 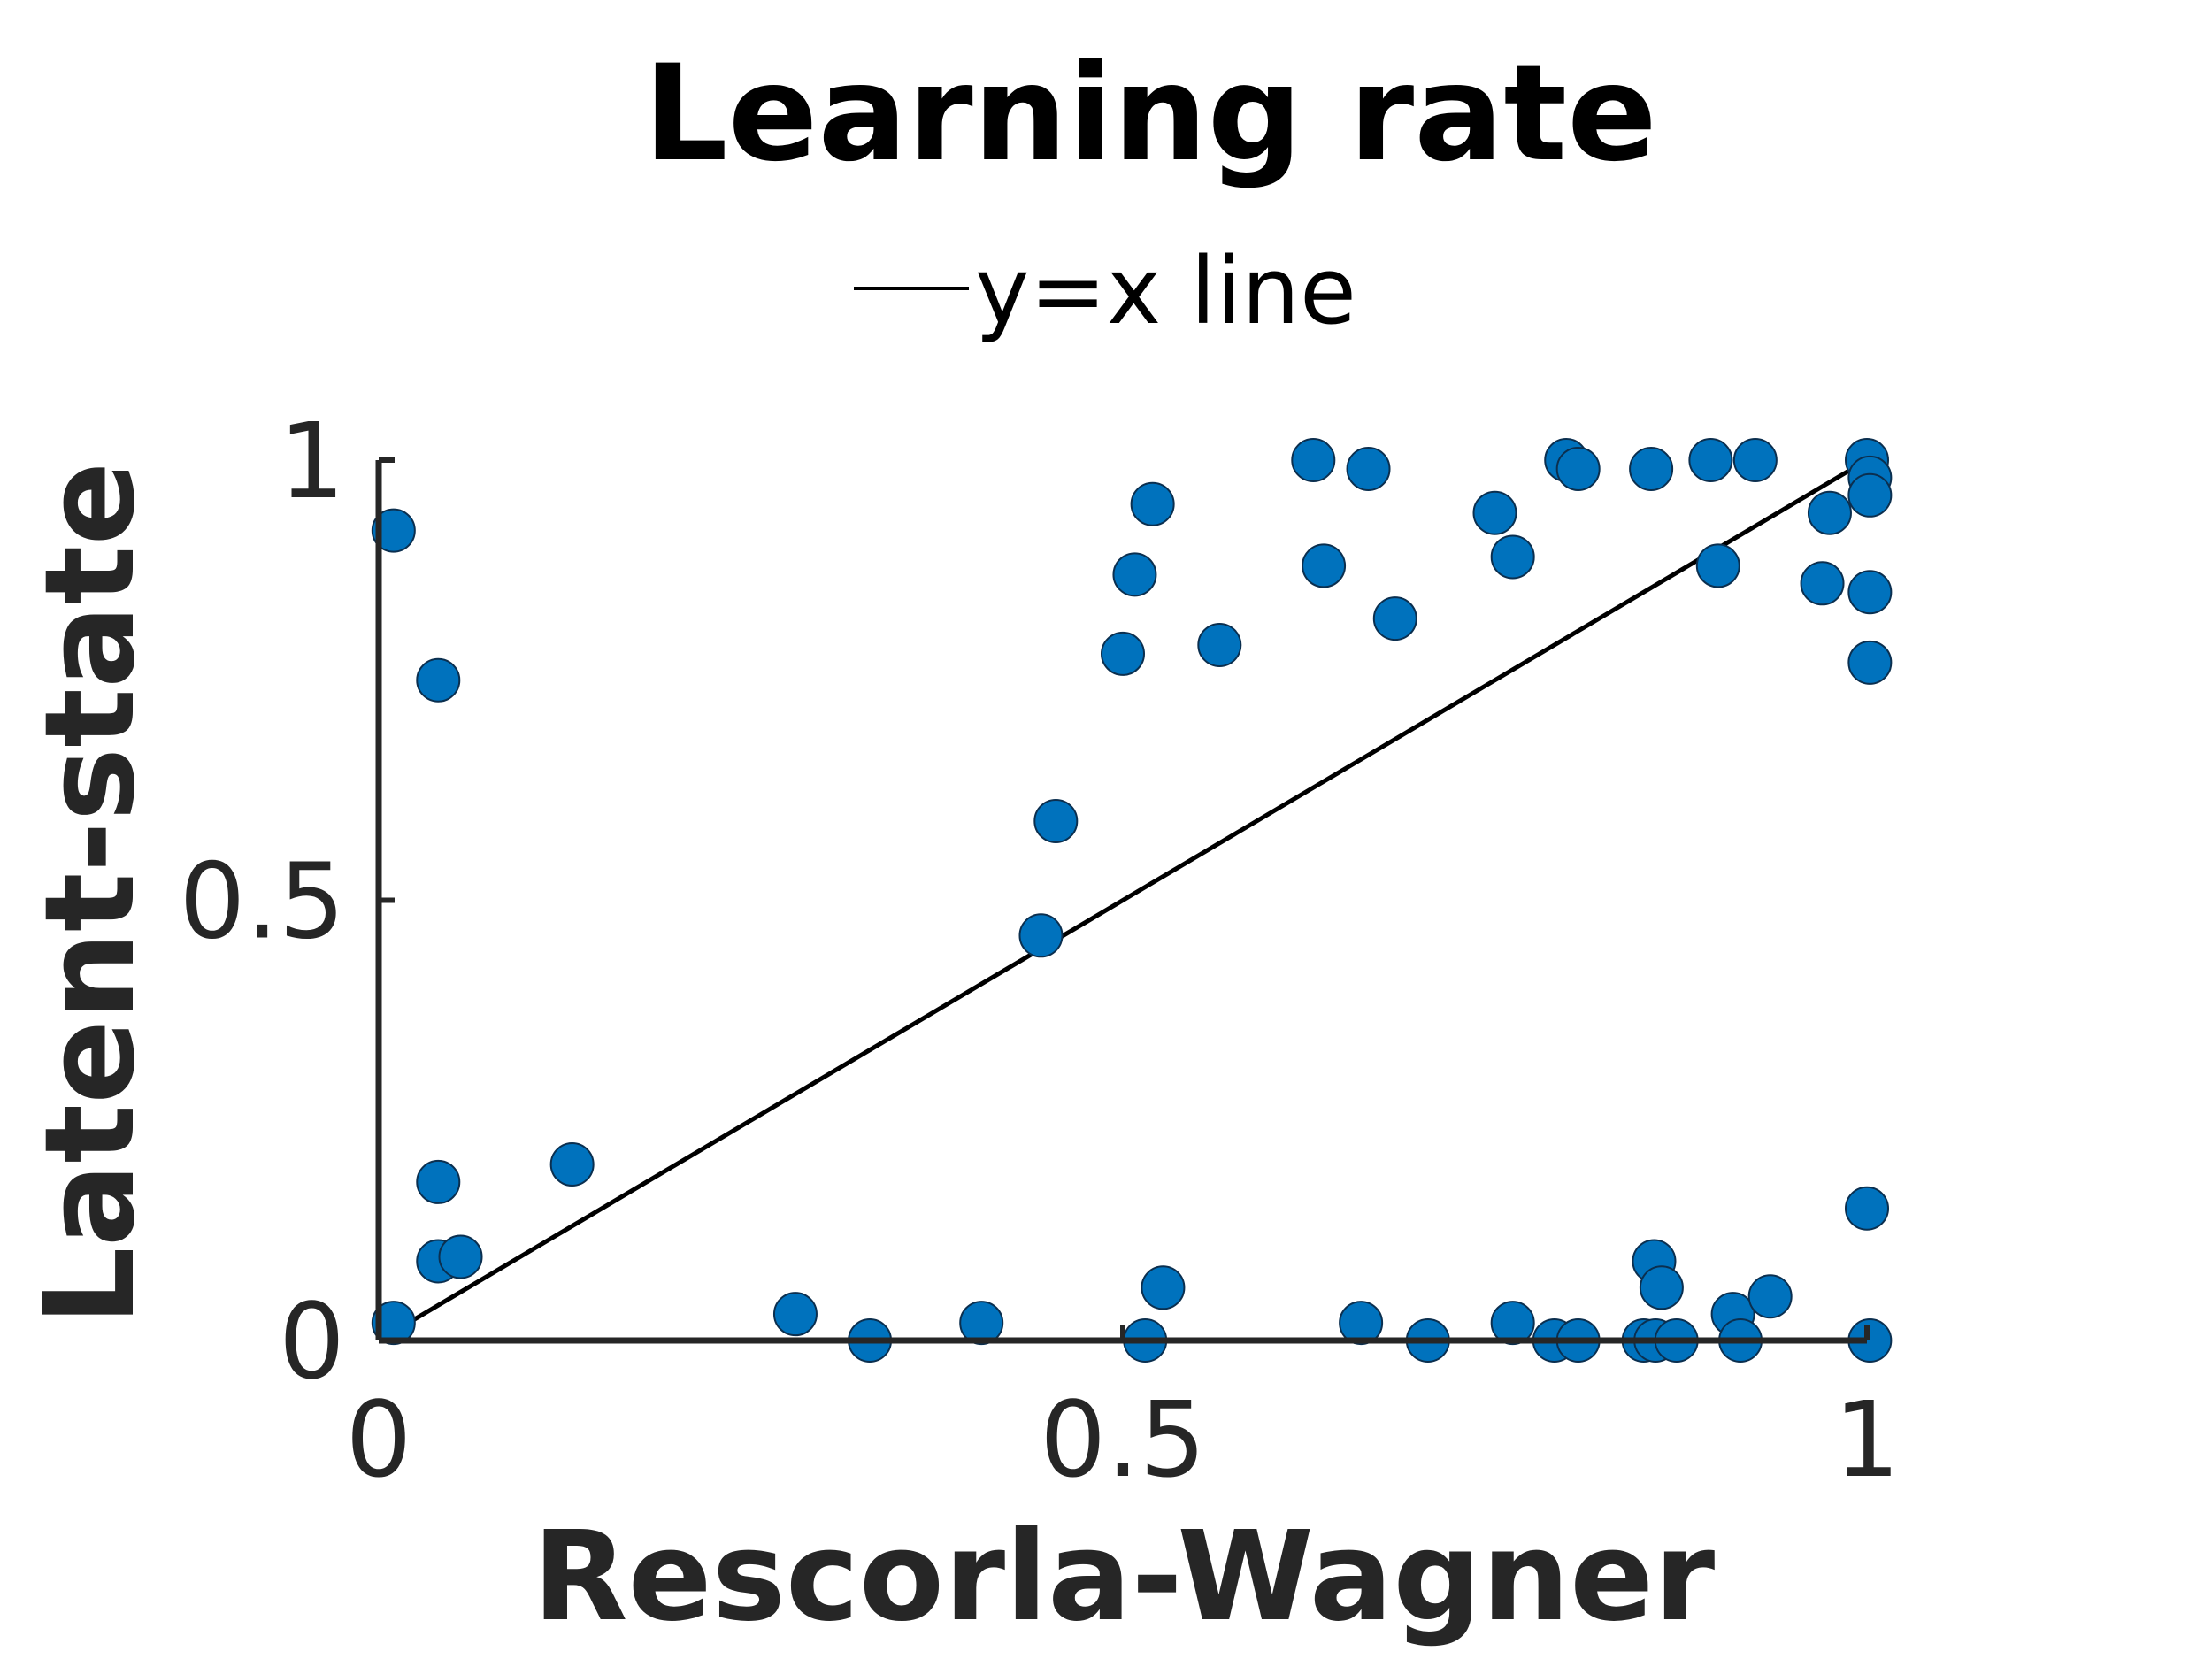 I want to click on y-tick-label: 0.5, so click(x=262, y=902).